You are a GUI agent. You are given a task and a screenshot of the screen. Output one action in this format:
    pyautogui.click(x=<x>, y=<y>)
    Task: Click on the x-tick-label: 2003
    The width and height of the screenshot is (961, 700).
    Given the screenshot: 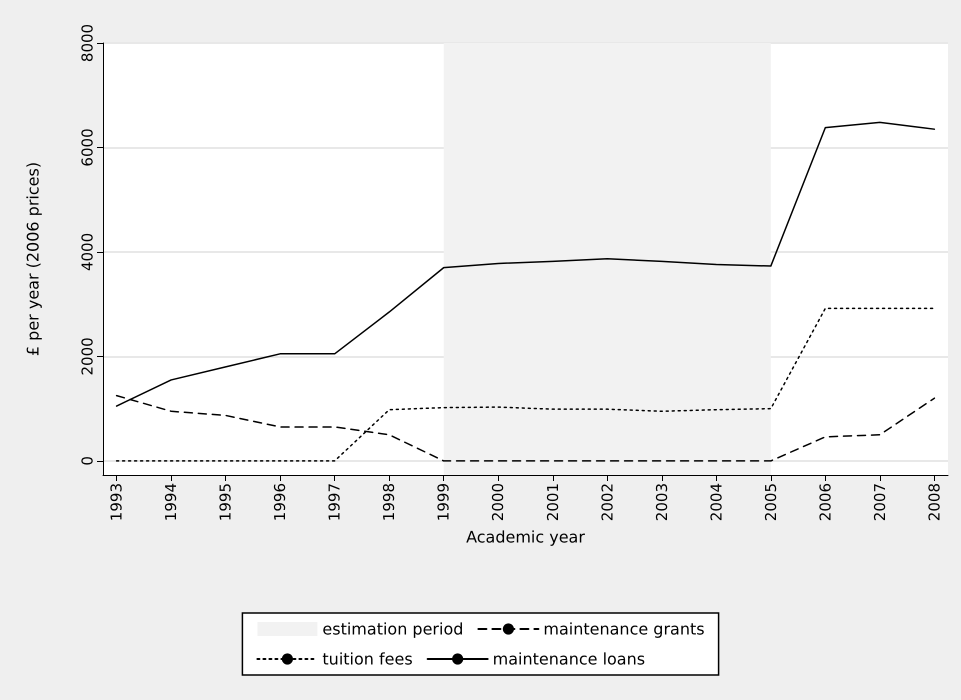 What is the action you would take?
    pyautogui.click(x=661, y=502)
    